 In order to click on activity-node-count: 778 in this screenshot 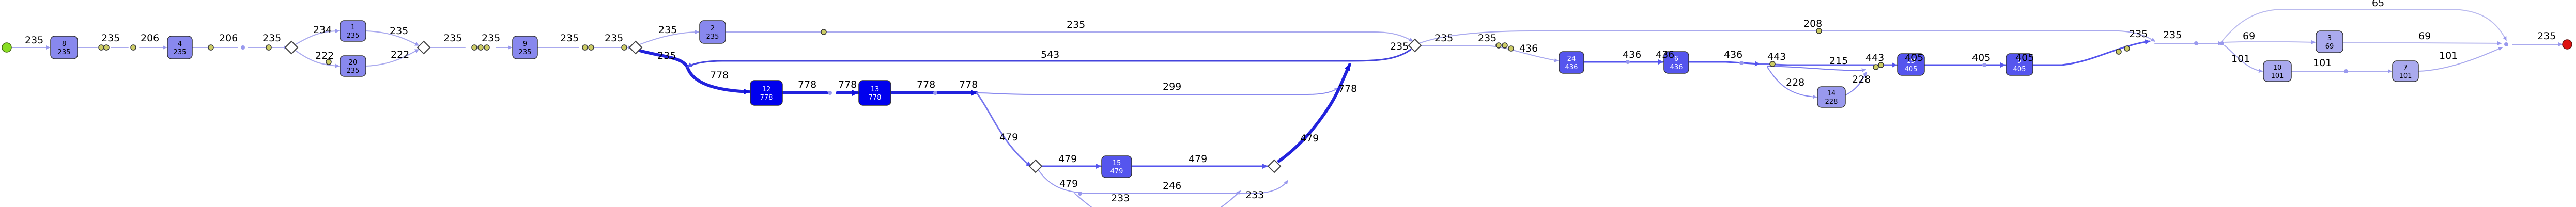, I will do `click(766, 98)`.